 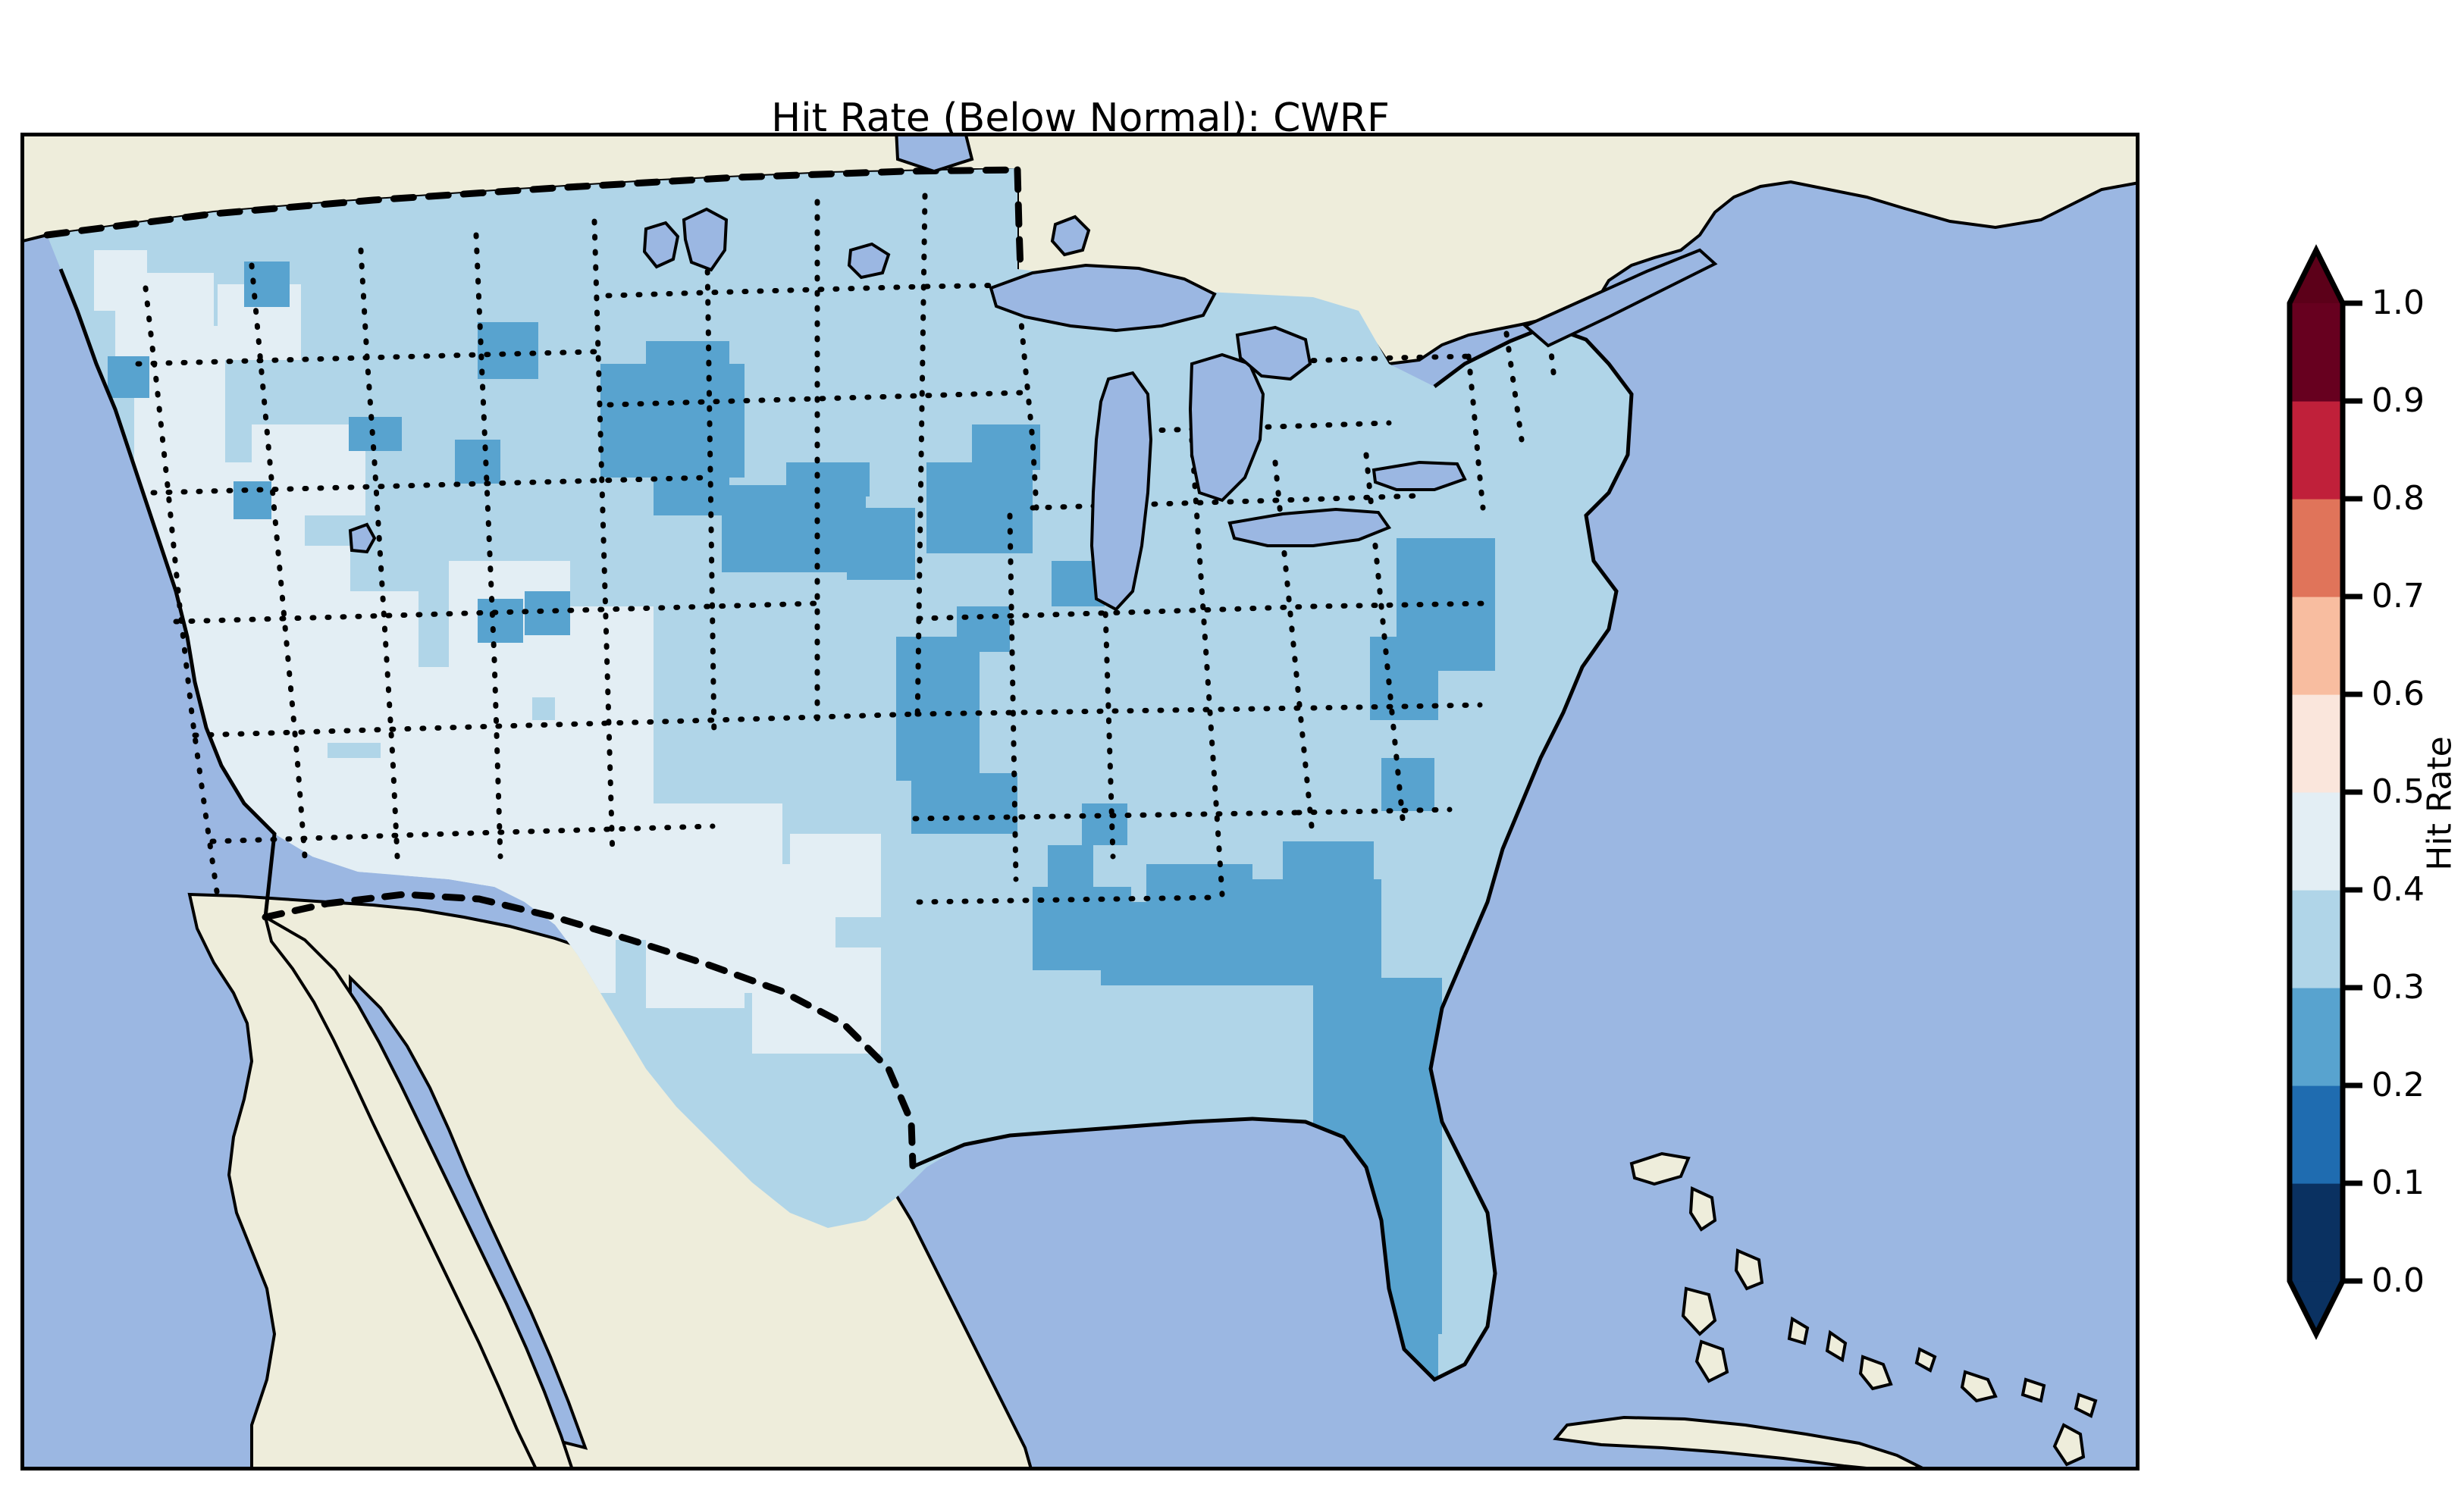 What do you see at coordinates (907, 409) in the screenshot?
I see `great-lakes` at bounding box center [907, 409].